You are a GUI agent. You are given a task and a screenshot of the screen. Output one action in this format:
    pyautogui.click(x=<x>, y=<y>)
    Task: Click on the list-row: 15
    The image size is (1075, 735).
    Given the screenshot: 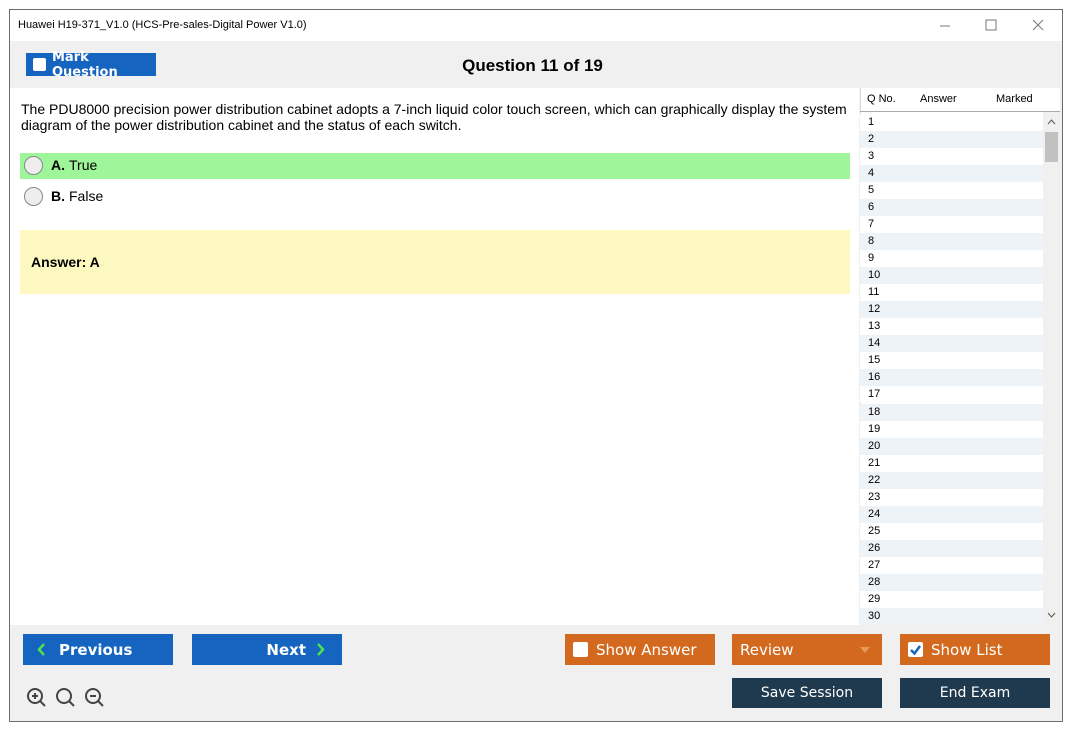 What is the action you would take?
    pyautogui.click(x=951, y=361)
    